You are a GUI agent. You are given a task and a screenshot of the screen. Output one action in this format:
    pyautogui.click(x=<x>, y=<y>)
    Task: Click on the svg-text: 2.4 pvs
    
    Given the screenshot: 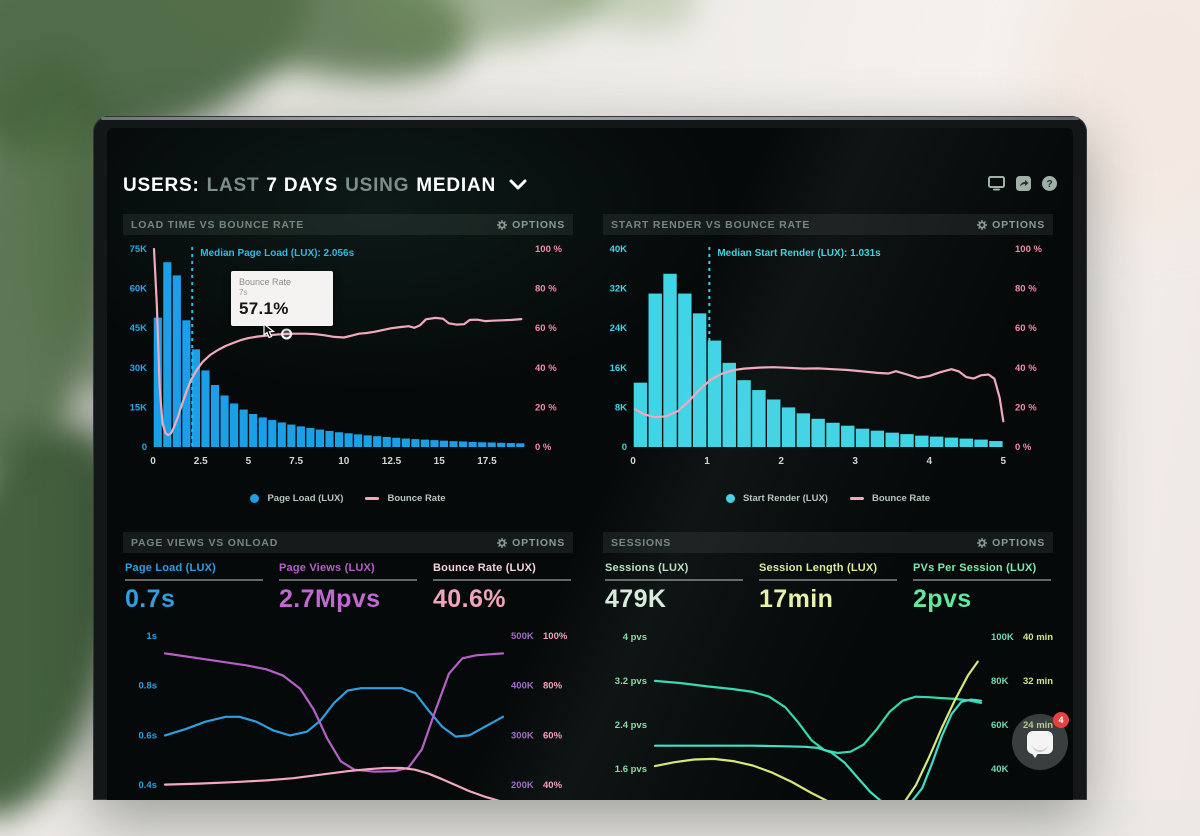 What is the action you would take?
    pyautogui.click(x=631, y=724)
    